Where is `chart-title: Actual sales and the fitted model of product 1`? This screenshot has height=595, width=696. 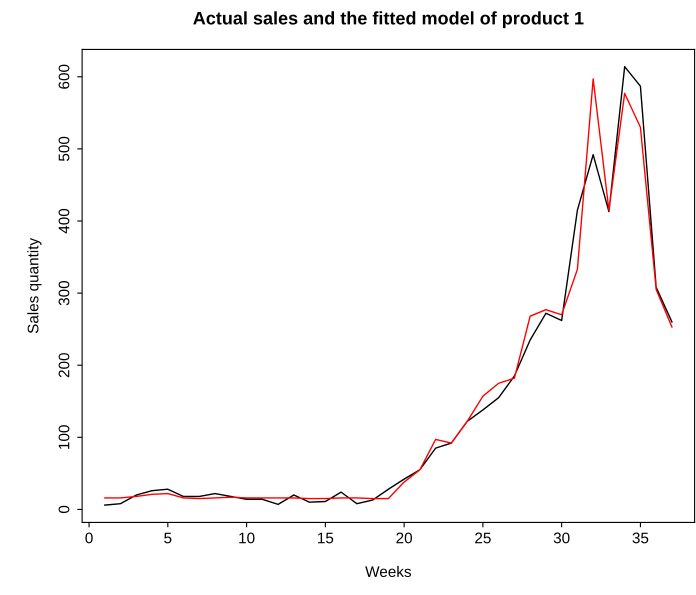 chart-title: Actual sales and the fitted model of product 1 is located at coordinates (388, 19).